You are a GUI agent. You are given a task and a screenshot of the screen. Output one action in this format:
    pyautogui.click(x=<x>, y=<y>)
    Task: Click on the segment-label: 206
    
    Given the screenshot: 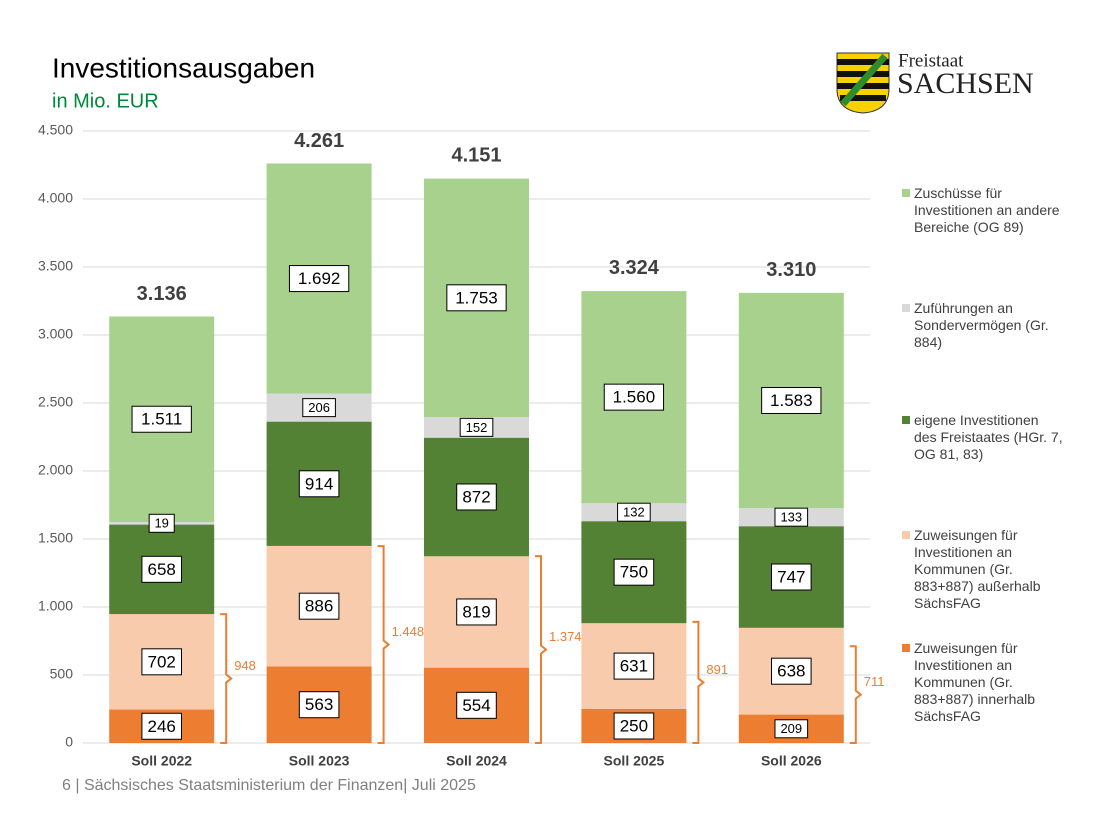 What is the action you would take?
    pyautogui.click(x=319, y=407)
    